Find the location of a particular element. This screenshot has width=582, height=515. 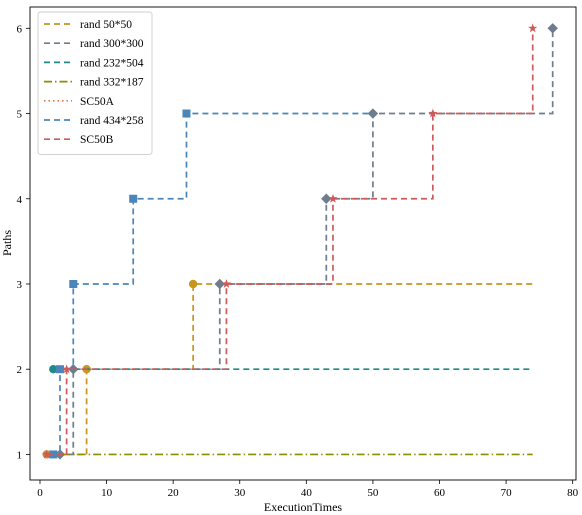

y-tick-label: 3 is located at coordinates (20, 285).